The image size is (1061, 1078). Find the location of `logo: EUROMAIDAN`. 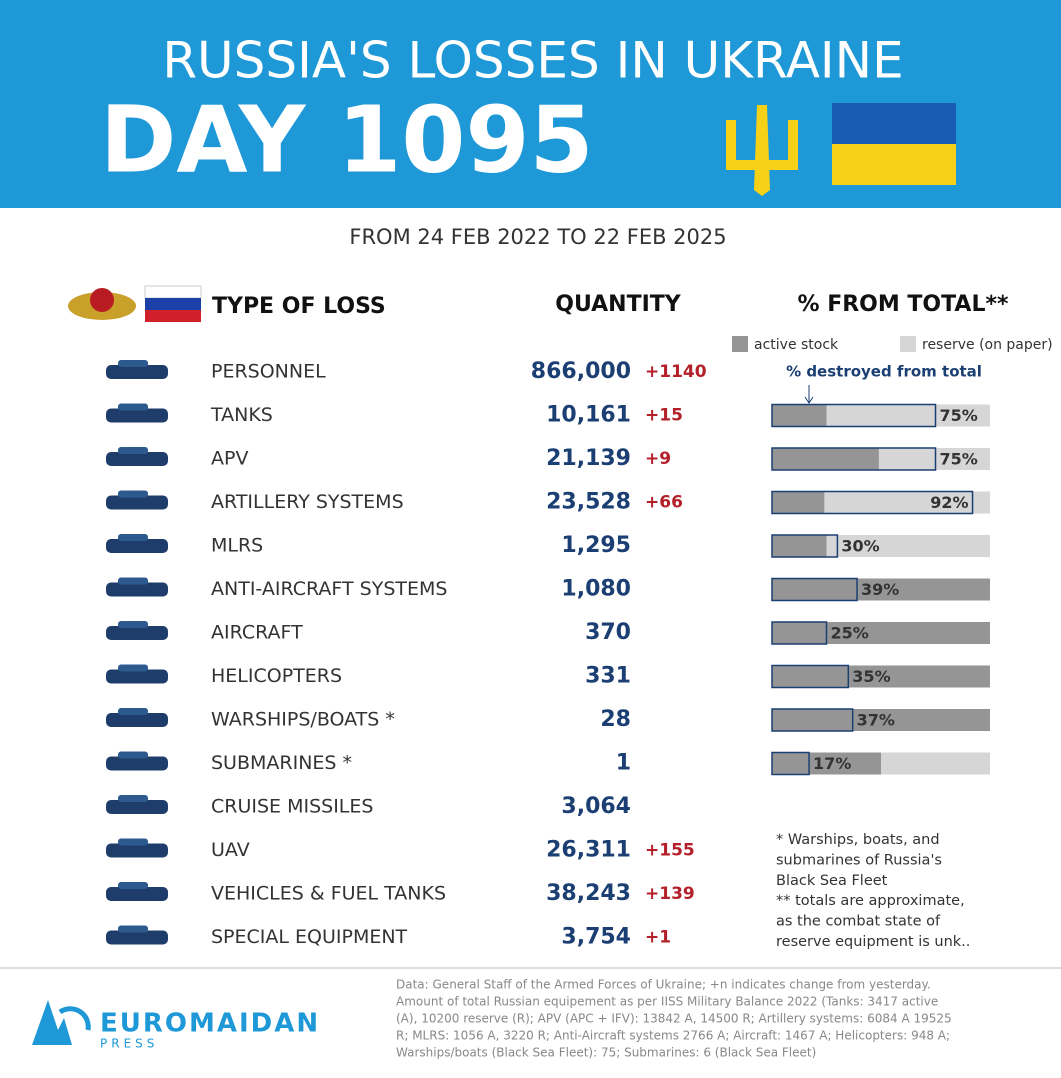

logo: EUROMAIDAN is located at coordinates (210, 1024).